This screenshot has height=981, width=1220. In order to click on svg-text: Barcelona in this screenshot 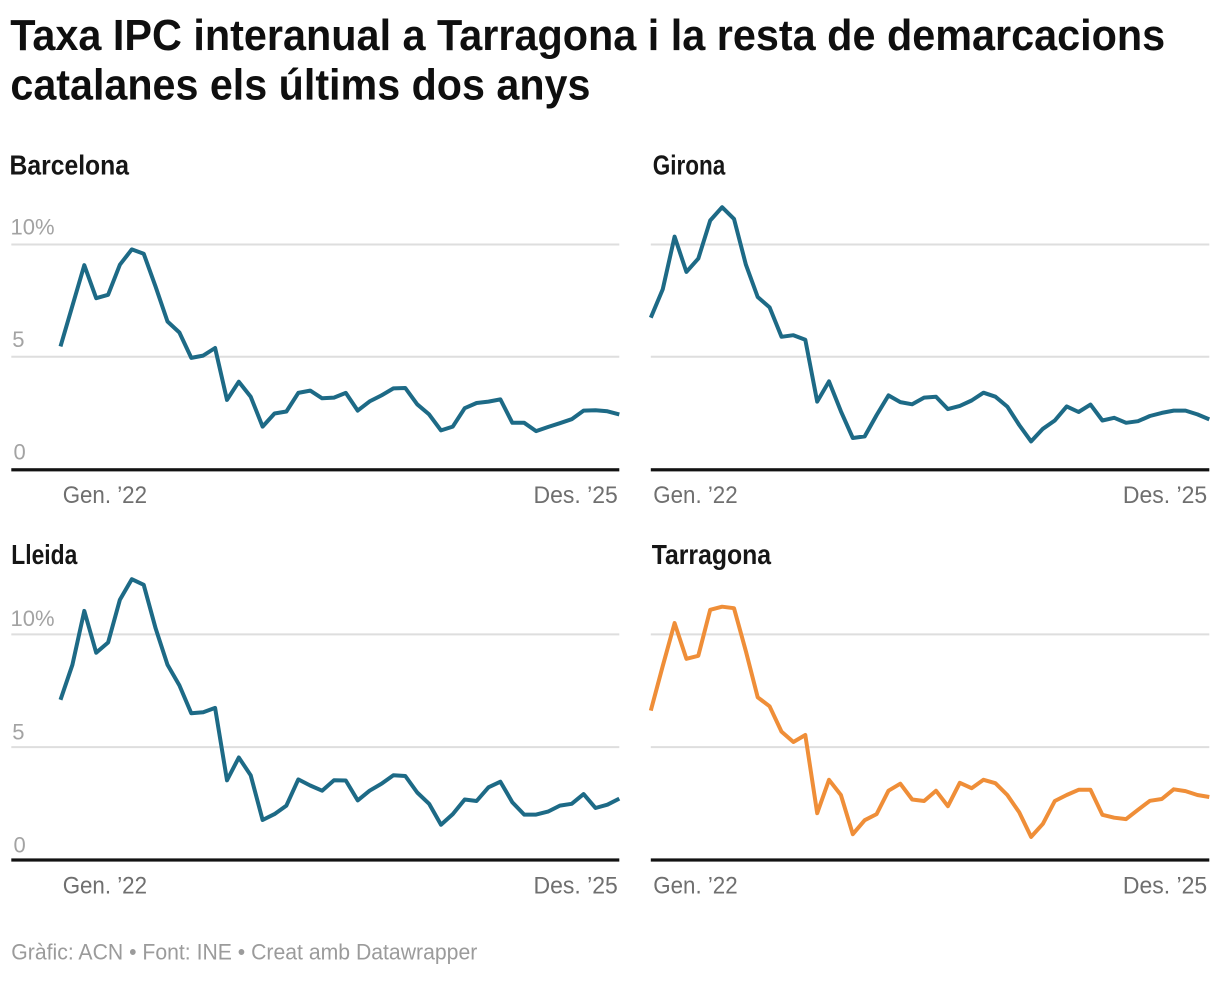, I will do `click(70, 164)`.